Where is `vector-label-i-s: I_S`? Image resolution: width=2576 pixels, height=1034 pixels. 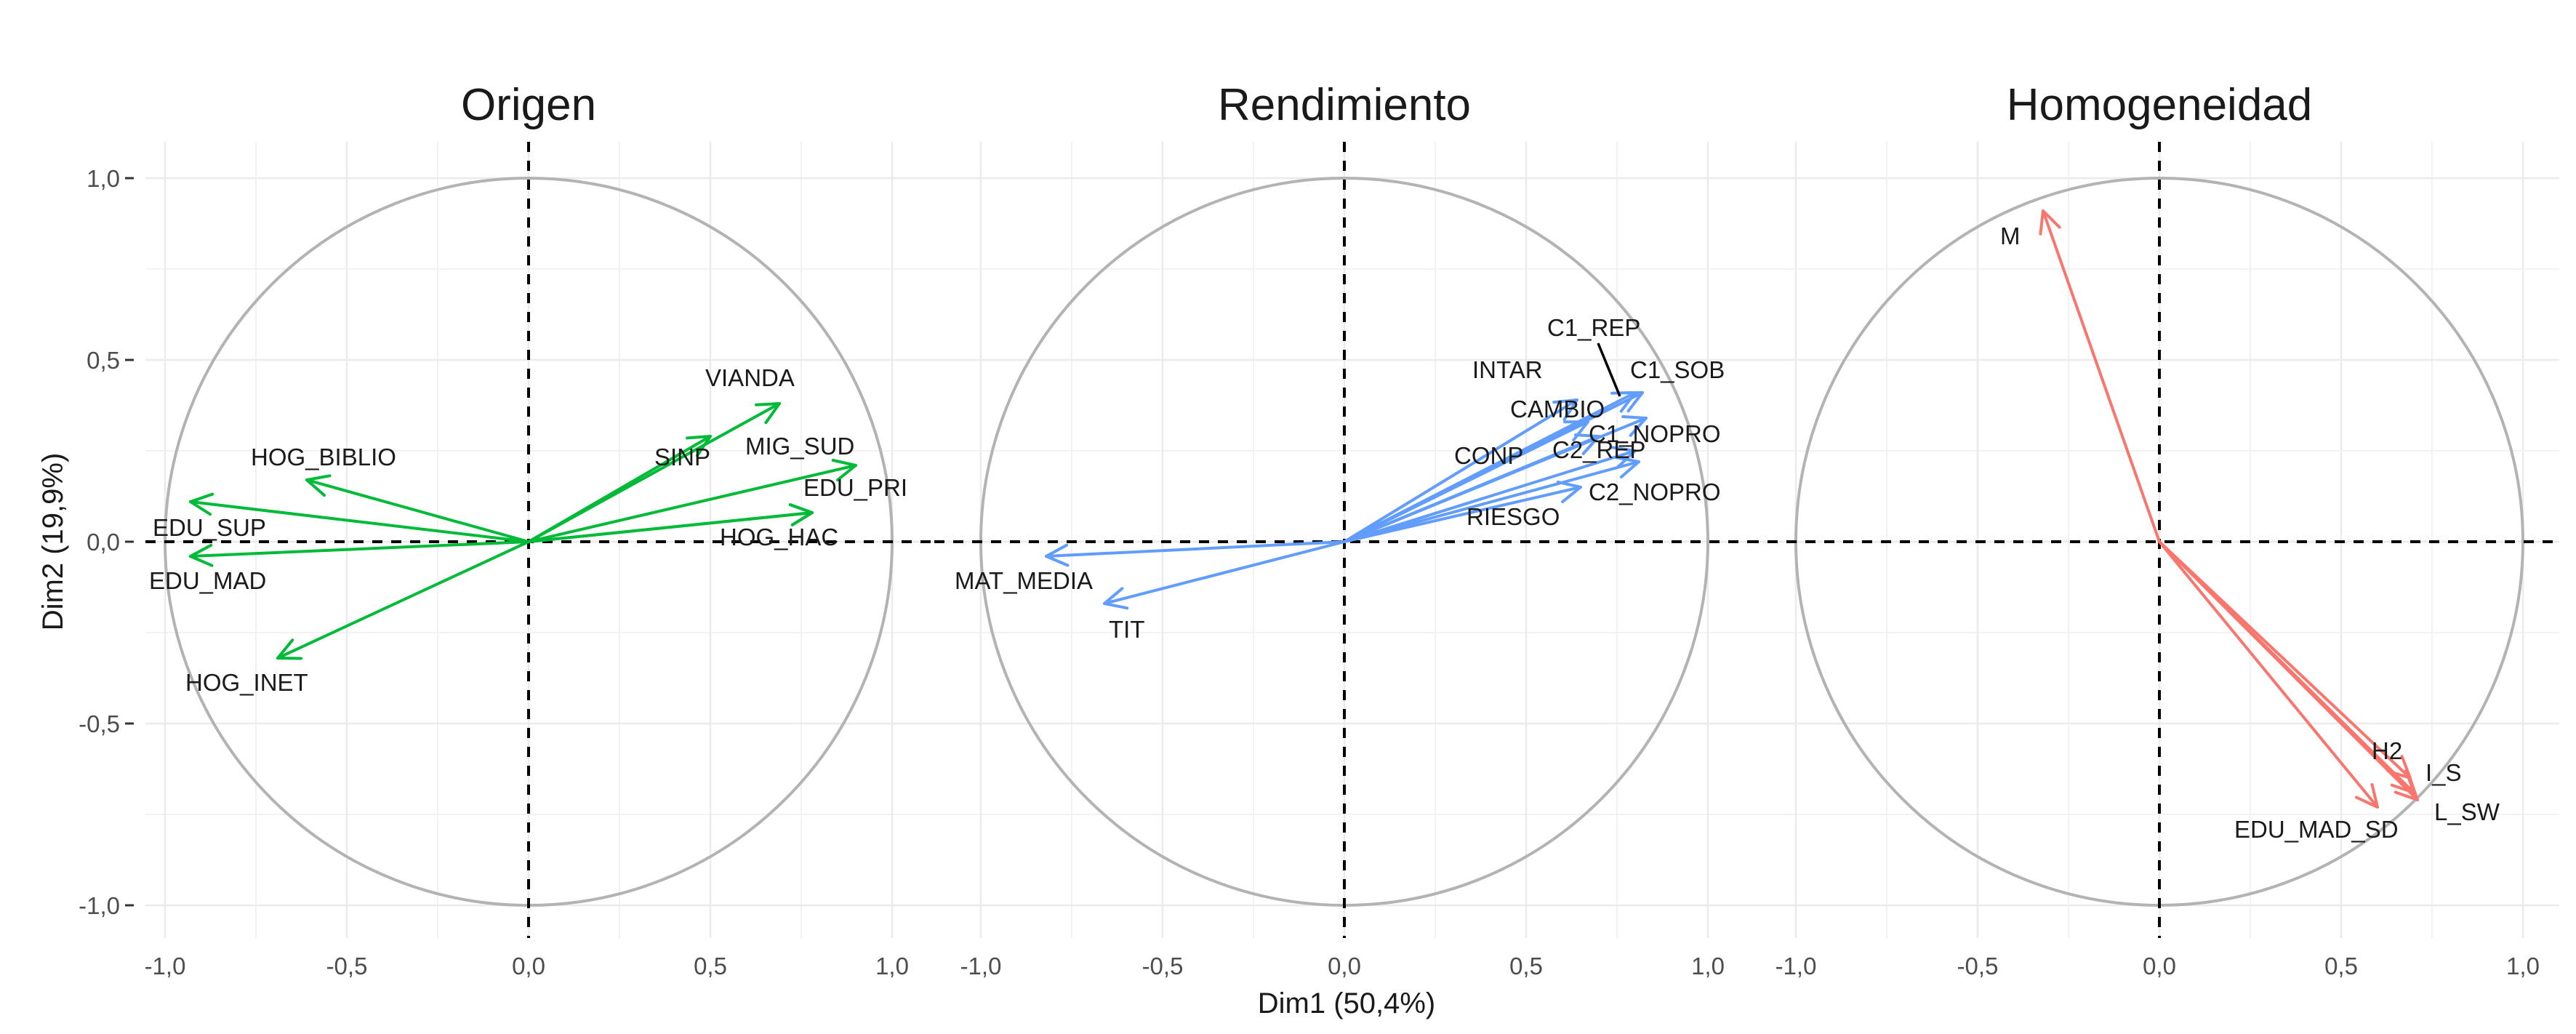
vector-label-i-s: I_S is located at coordinates (2443, 772).